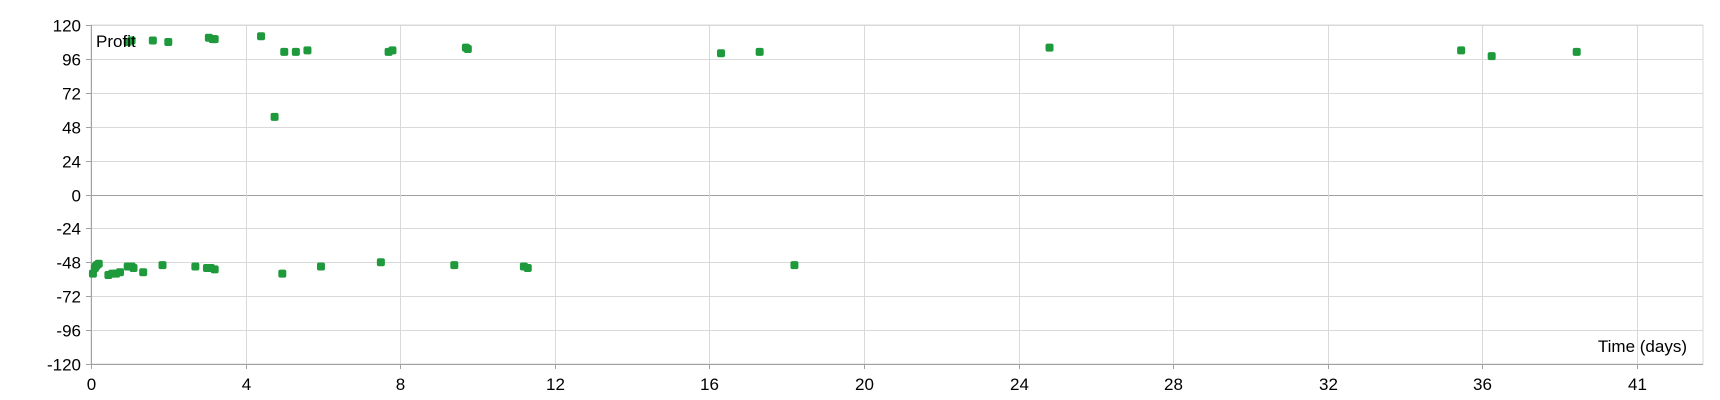 The width and height of the screenshot is (1720, 400). What do you see at coordinates (64, 365) in the screenshot?
I see `y-tick-label: -120` at bounding box center [64, 365].